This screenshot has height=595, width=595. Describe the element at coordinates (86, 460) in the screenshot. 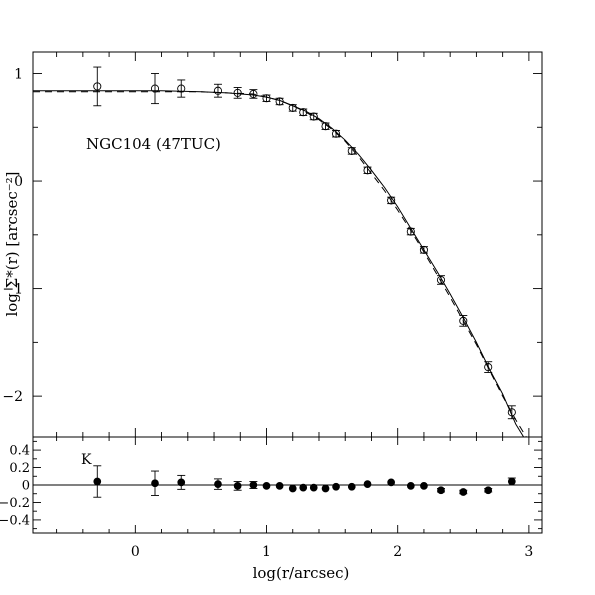

I see `residuals-annotation: K` at that location.